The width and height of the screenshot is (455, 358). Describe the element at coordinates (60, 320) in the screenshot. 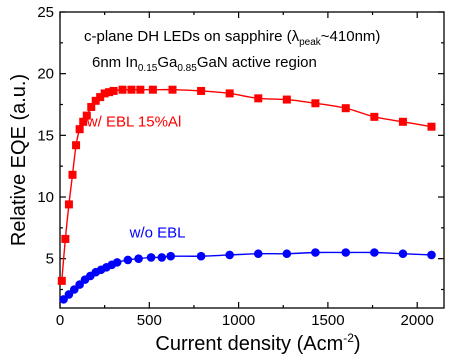

I see `x-tick-label: 0` at that location.